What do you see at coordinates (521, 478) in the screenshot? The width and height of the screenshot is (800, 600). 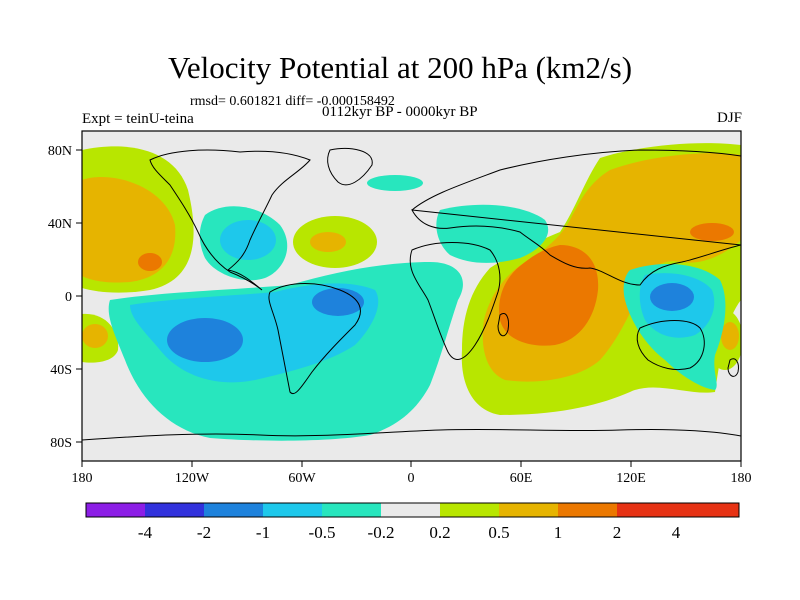 I see `x-tick-label: 60E` at bounding box center [521, 478].